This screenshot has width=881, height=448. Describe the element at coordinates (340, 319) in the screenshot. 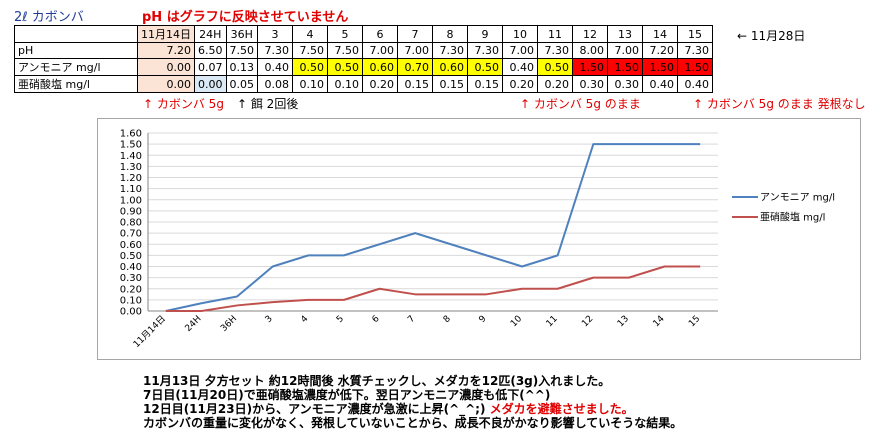

I see `x-tick-label: 5` at that location.